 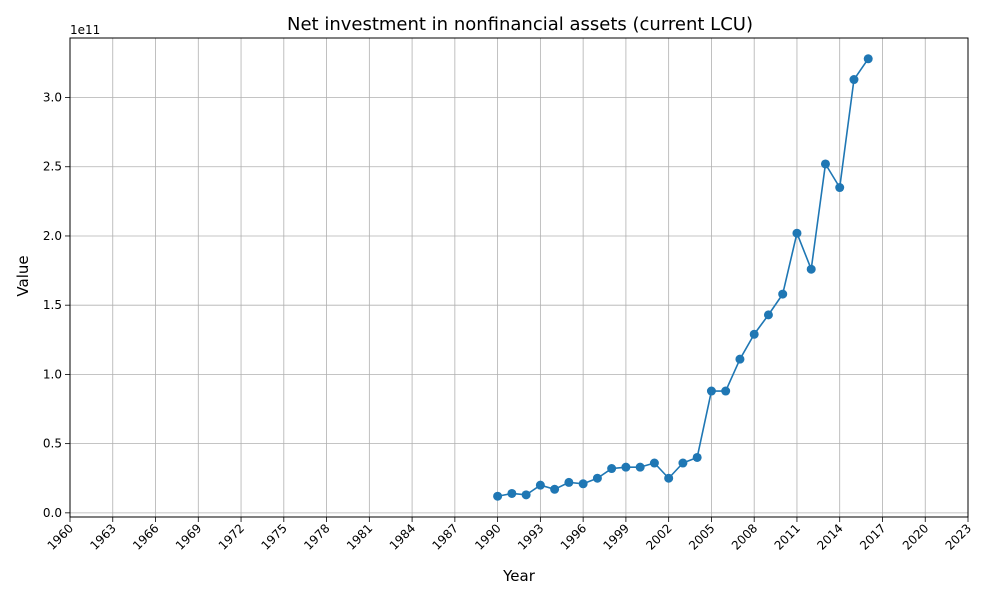 I want to click on y-tick-label: 3.0, so click(x=52, y=98).